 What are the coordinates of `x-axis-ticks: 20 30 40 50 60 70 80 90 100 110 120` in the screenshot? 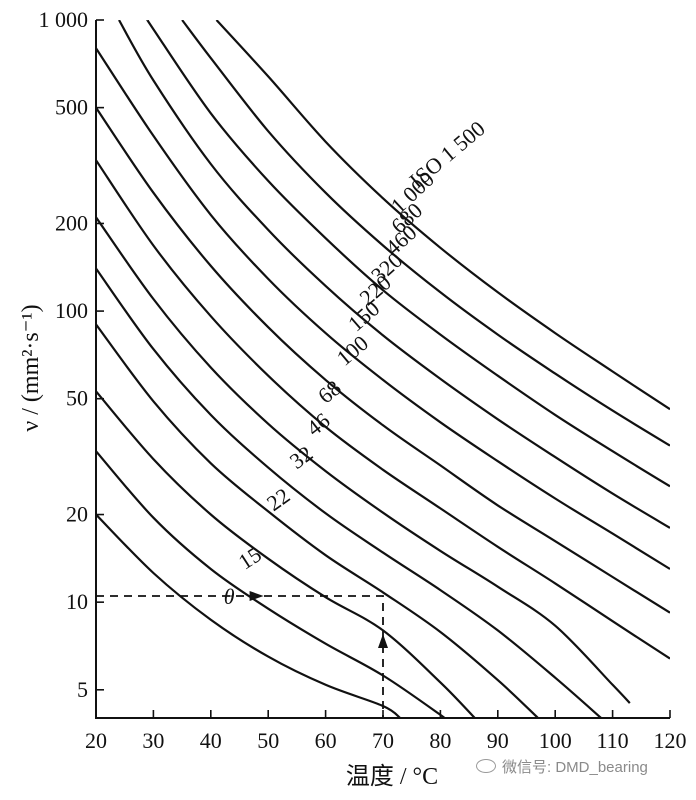 It's located at (386, 731).